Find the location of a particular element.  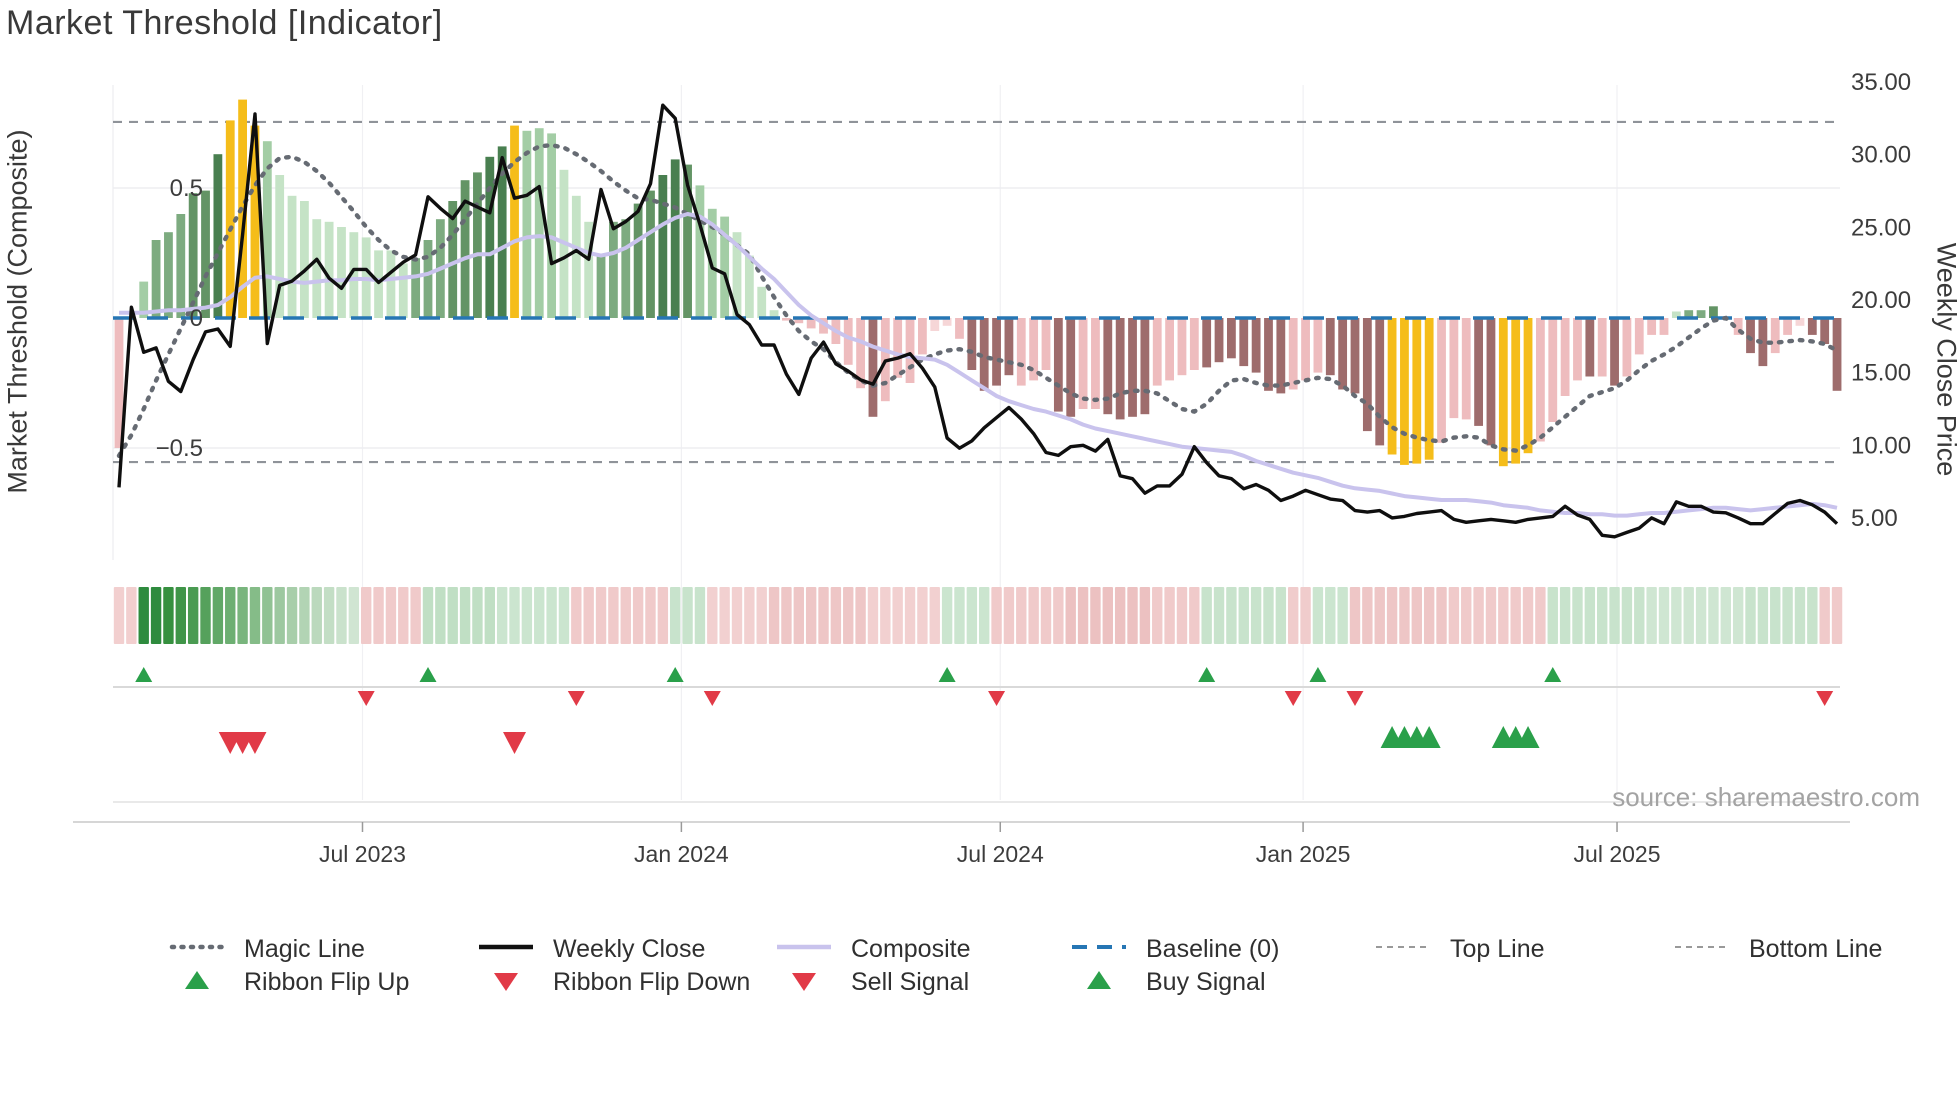

legend-item-ribbon-flip-up: Ribbon Flip Up is located at coordinates (288, 982).